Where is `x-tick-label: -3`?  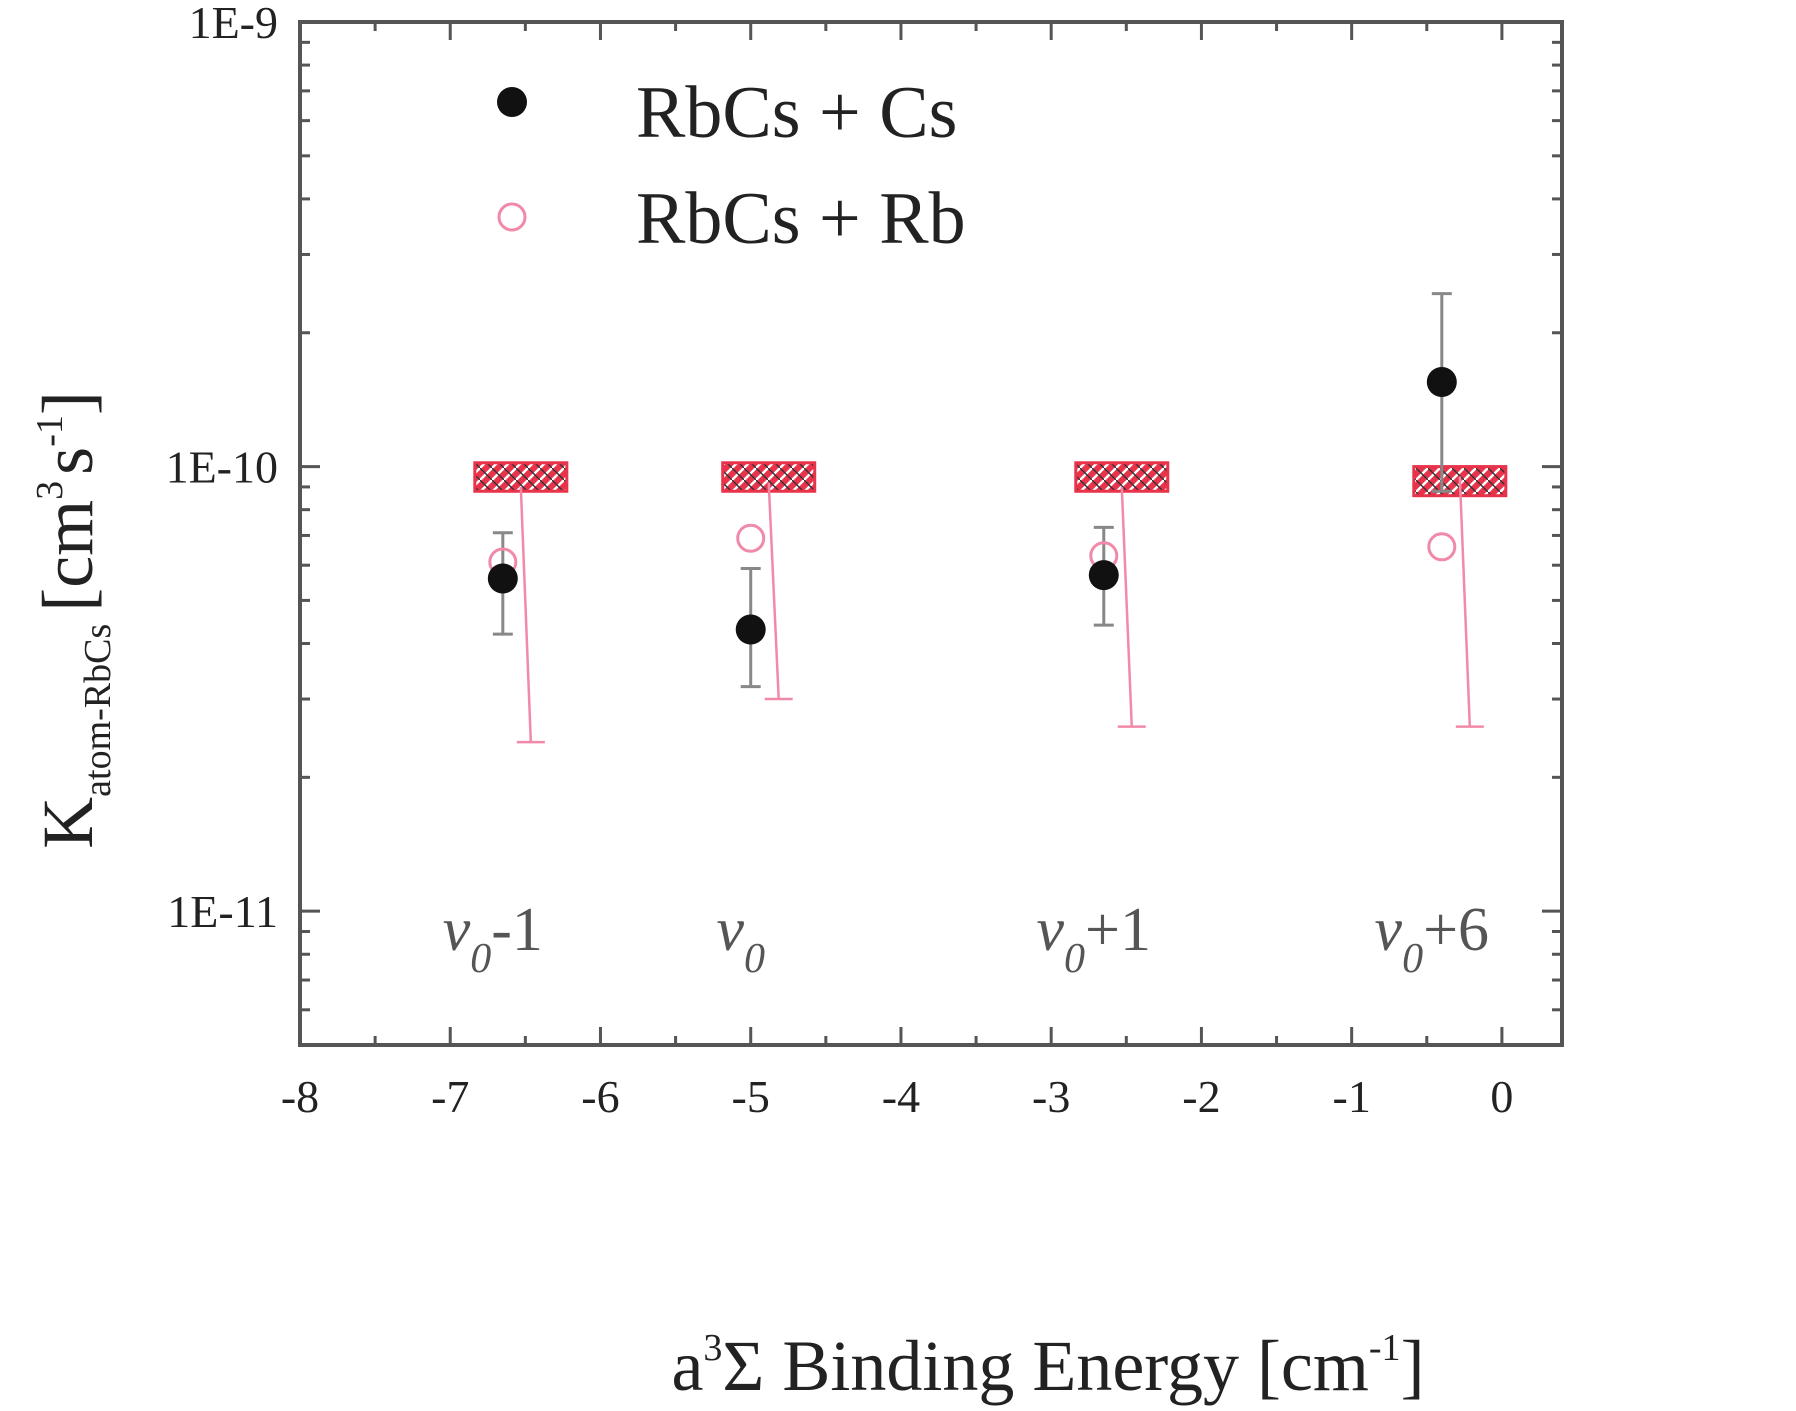 x-tick-label: -3 is located at coordinates (1051, 1096).